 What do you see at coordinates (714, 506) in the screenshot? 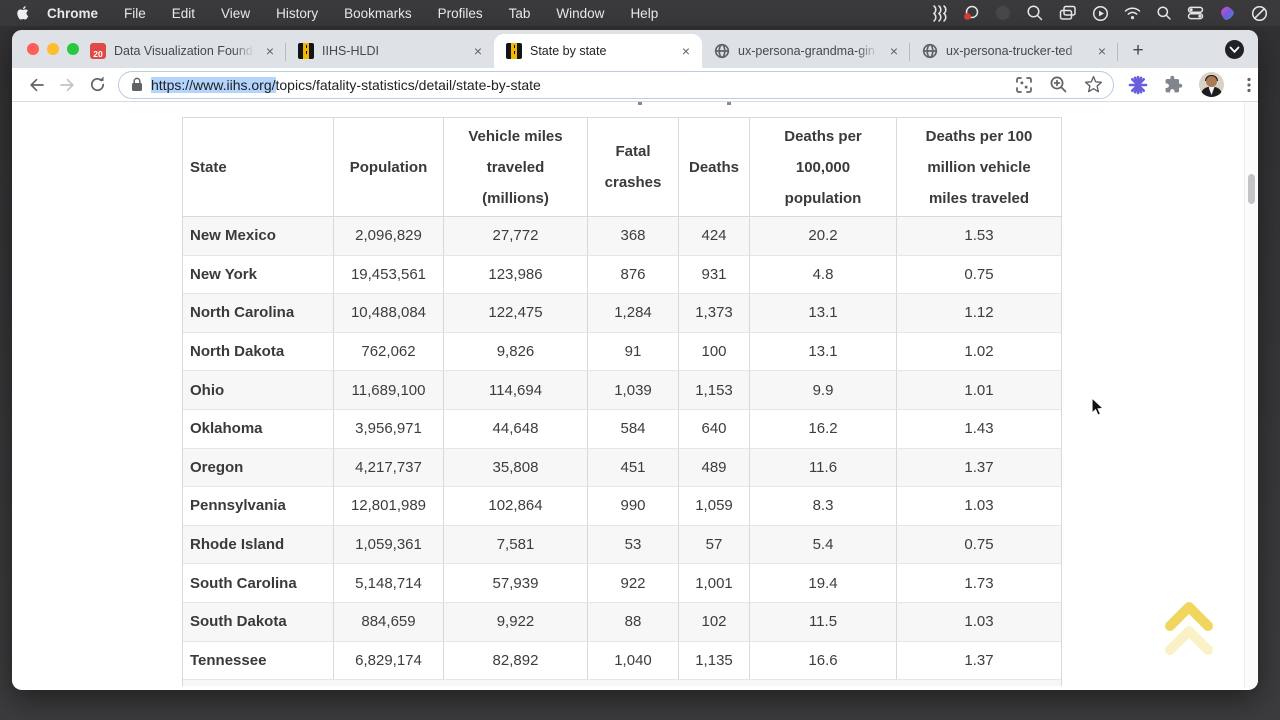
I see `value-cell: 1,059` at bounding box center [714, 506].